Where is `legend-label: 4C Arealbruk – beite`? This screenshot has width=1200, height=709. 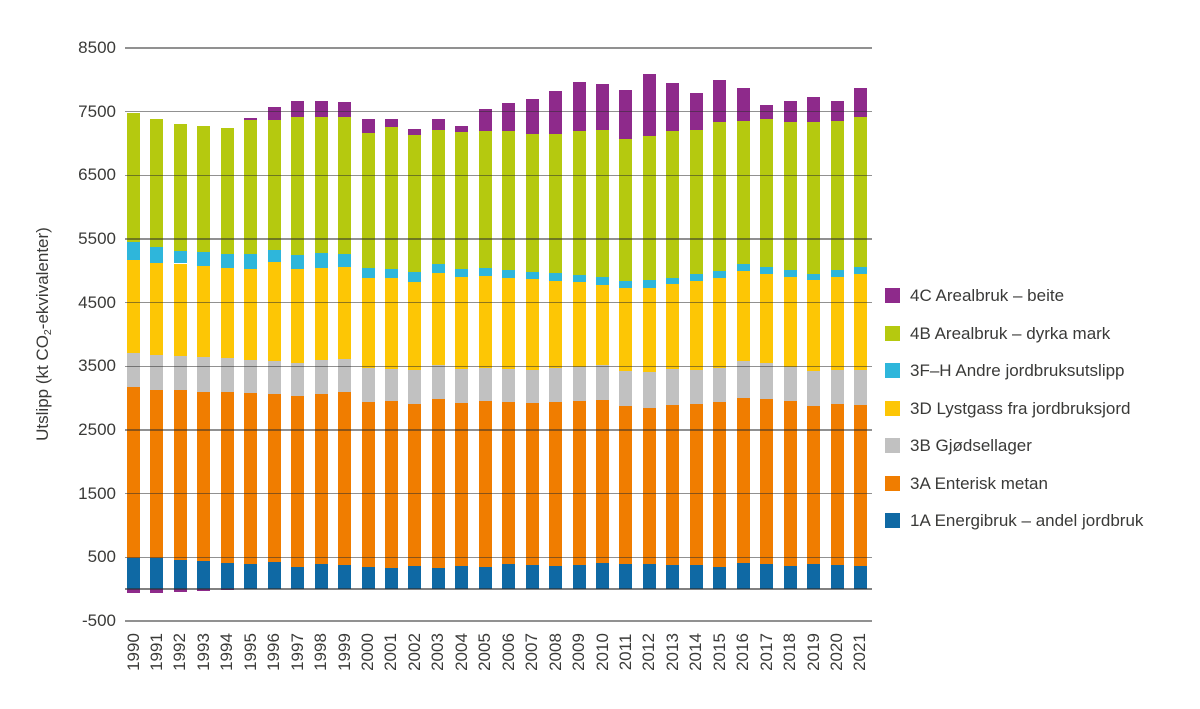
legend-label: 4C Arealbruk – beite is located at coordinates (987, 295).